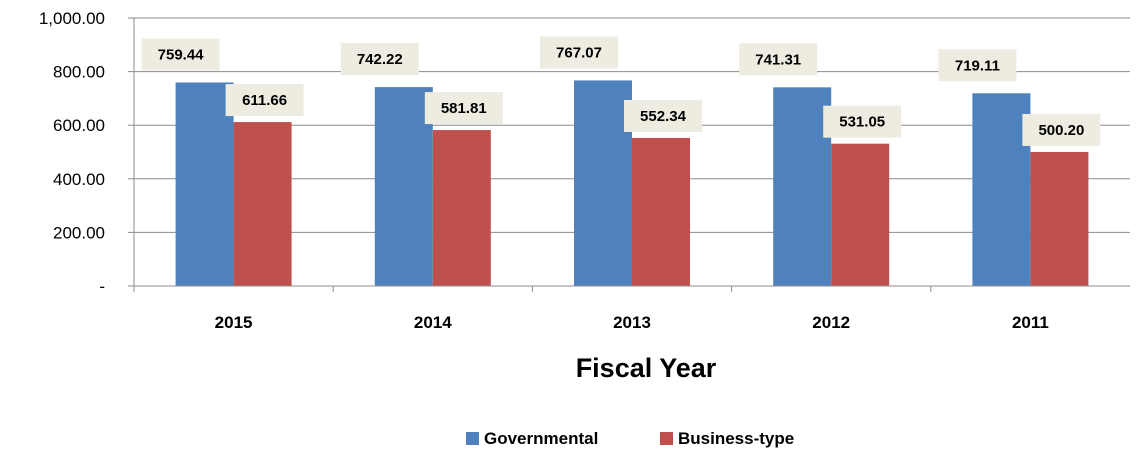 This screenshot has height=462, width=1142. I want to click on data-label-text: 581.81, so click(464, 108).